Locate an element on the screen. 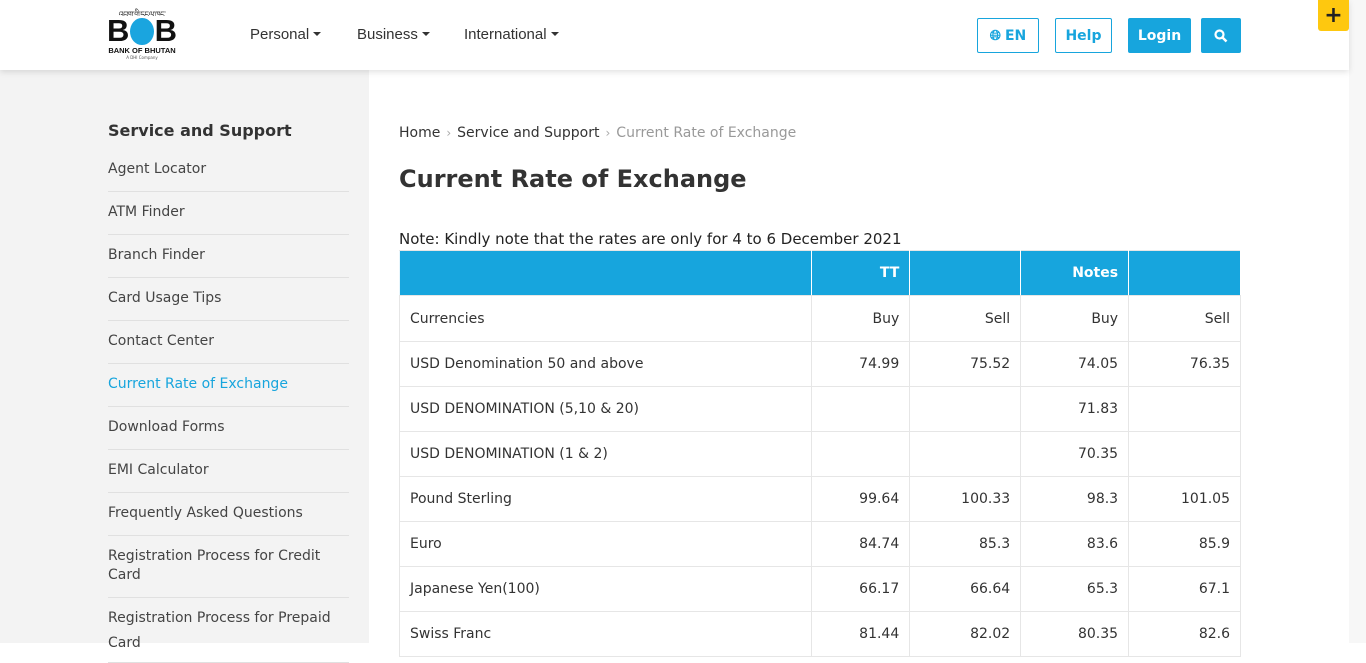 This screenshot has width=1366, height=663. cell-notes-buy: 70.35 is located at coordinates (1075, 454).